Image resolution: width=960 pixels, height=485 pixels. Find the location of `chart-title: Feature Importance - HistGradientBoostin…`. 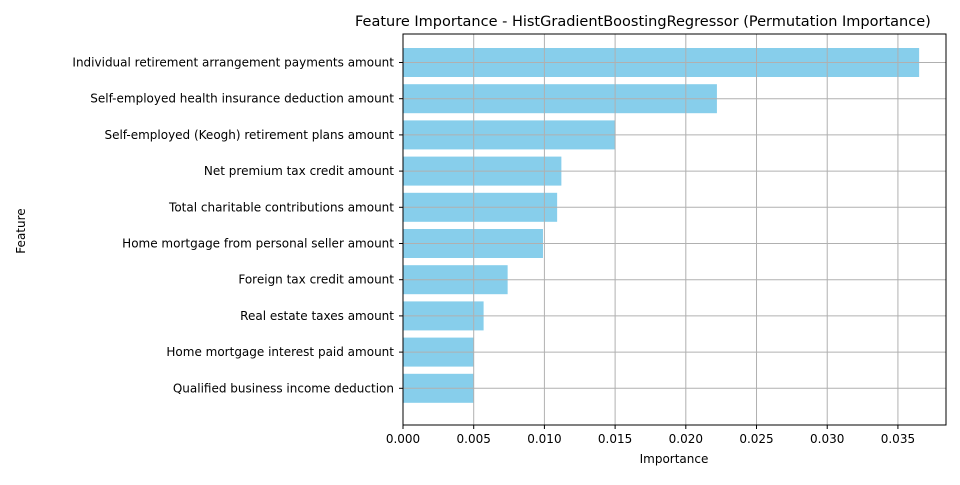

chart-title: Feature Importance - HistGradientBoostin… is located at coordinates (643, 22).